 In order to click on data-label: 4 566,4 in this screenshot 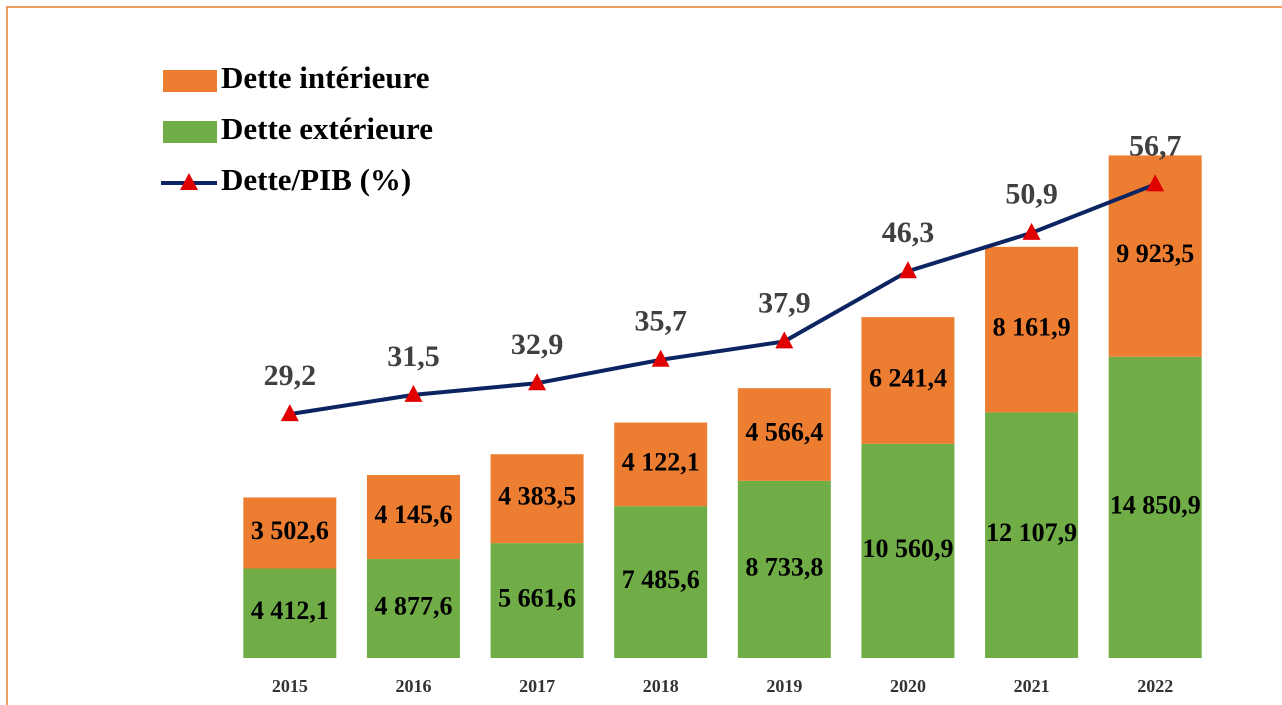, I will do `click(784, 431)`.